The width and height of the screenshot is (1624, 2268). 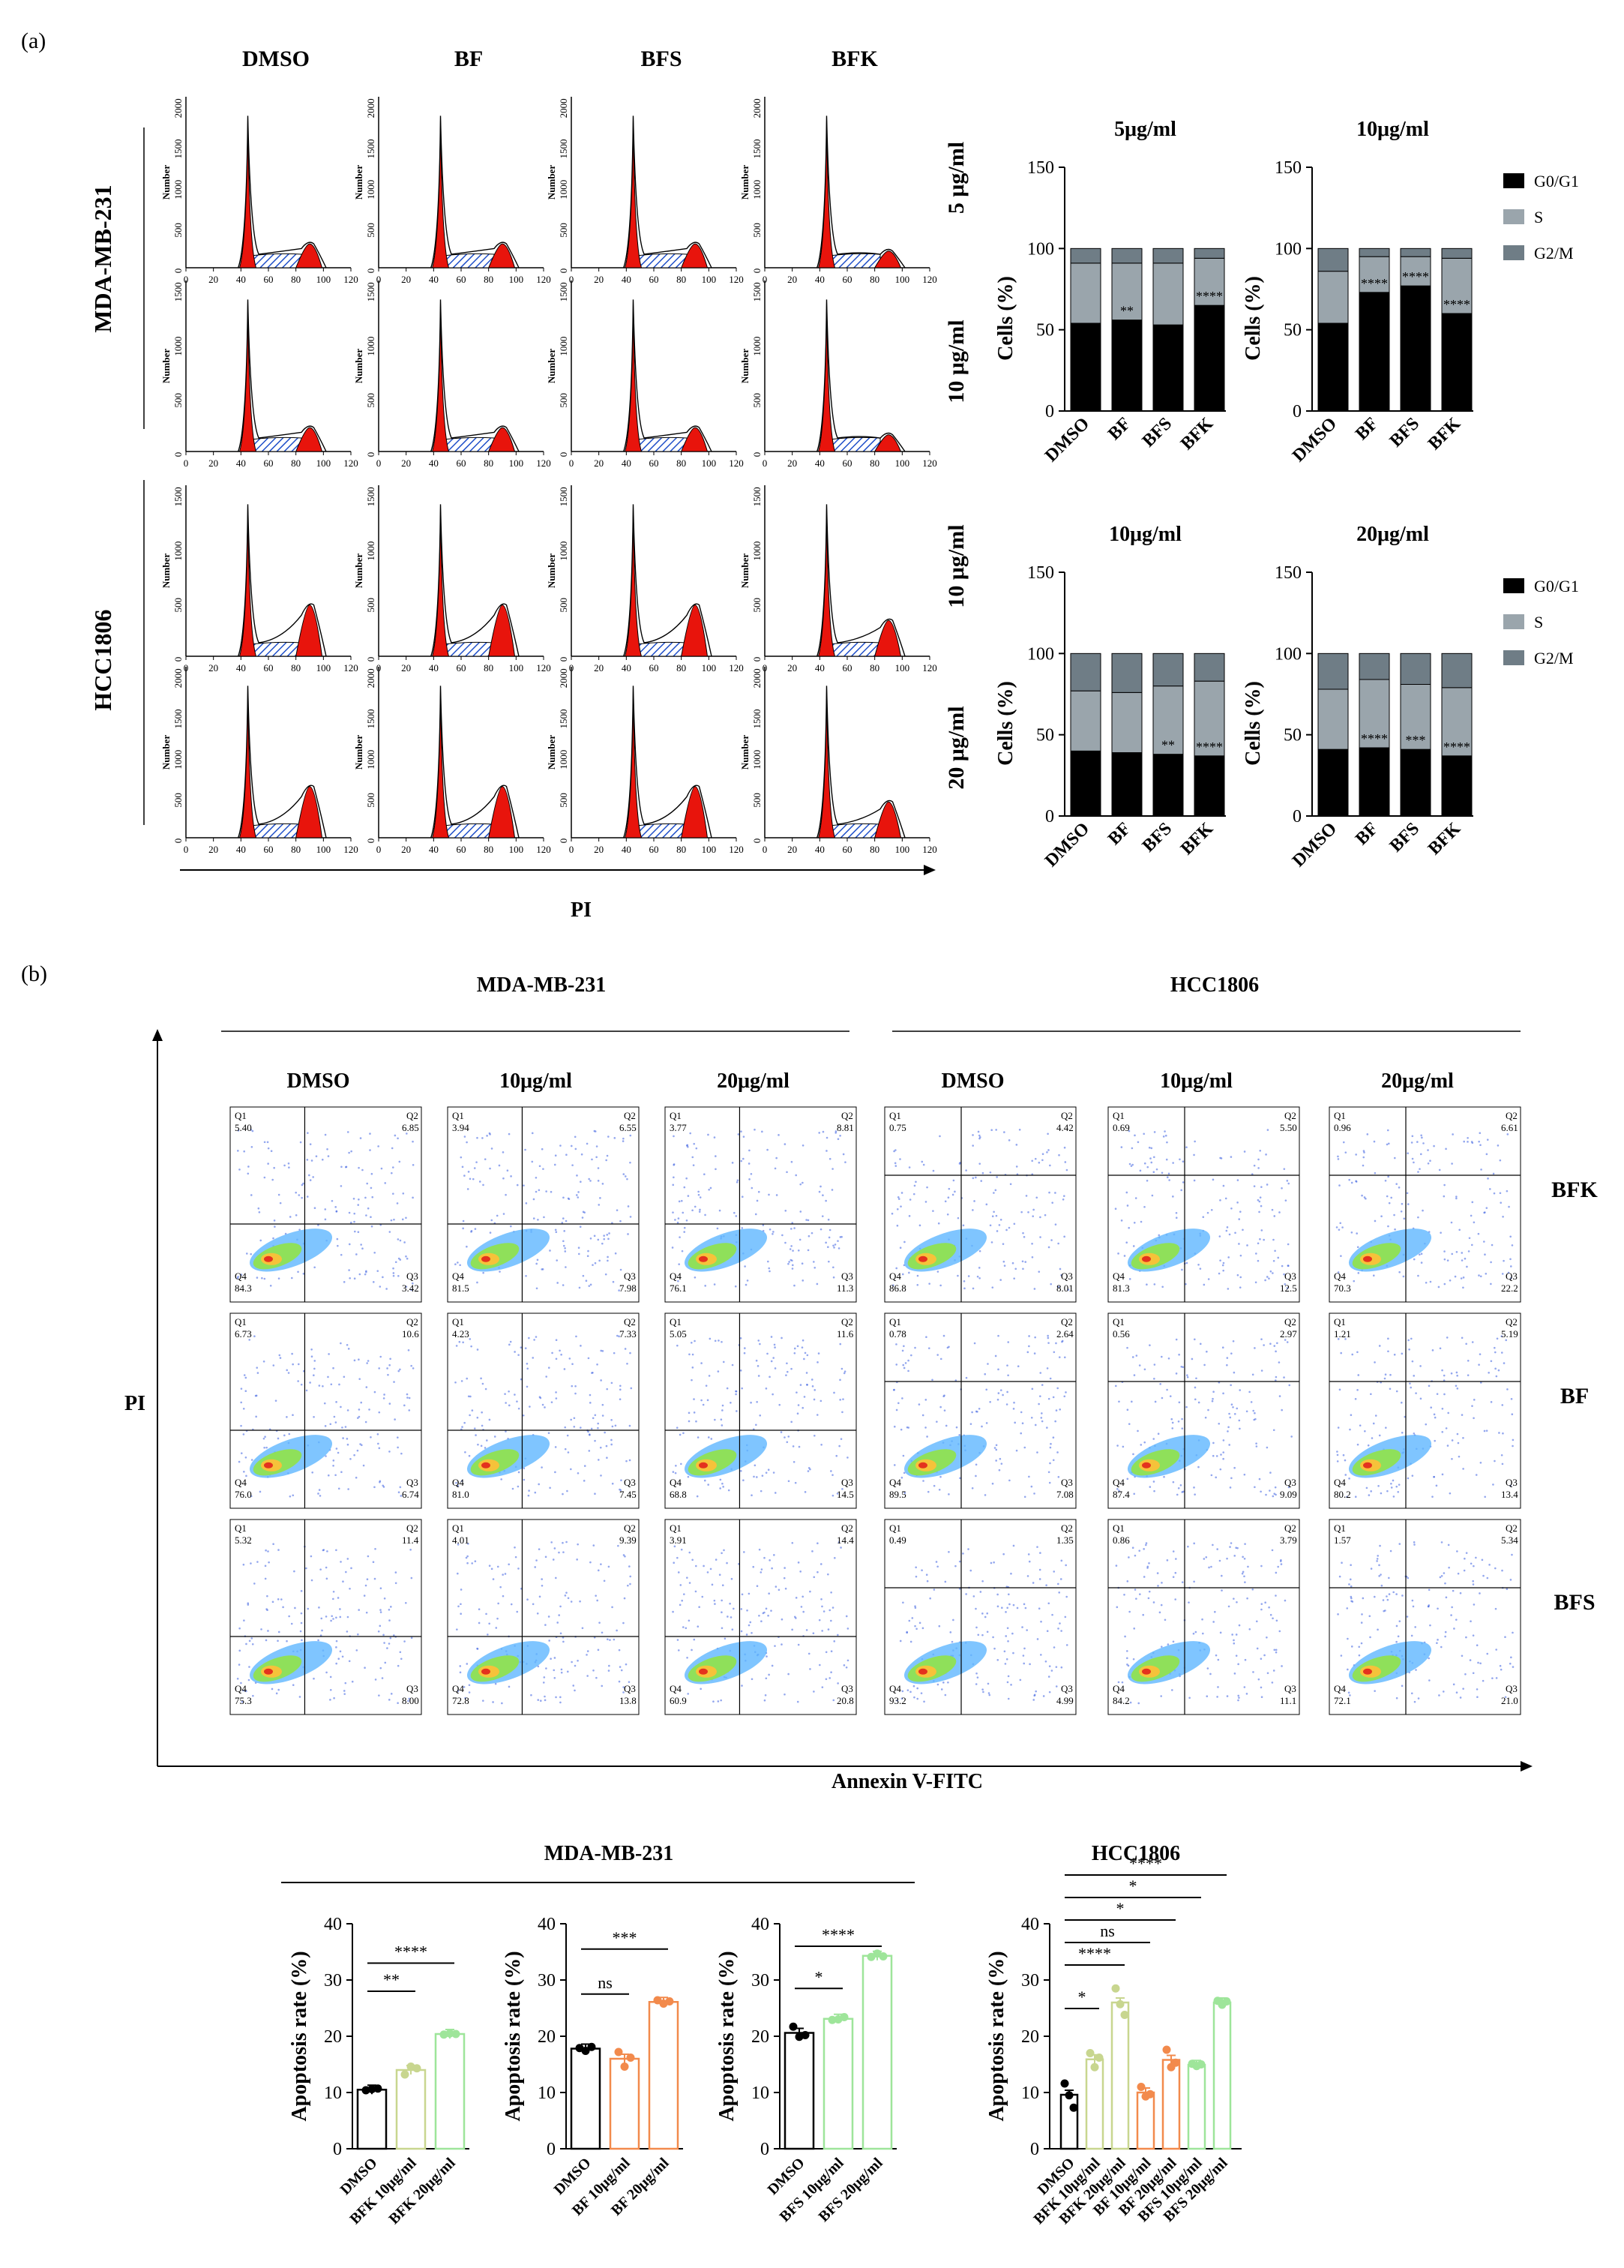 I want to click on flow-column-label: 10μg/ml, so click(x=535, y=1081).